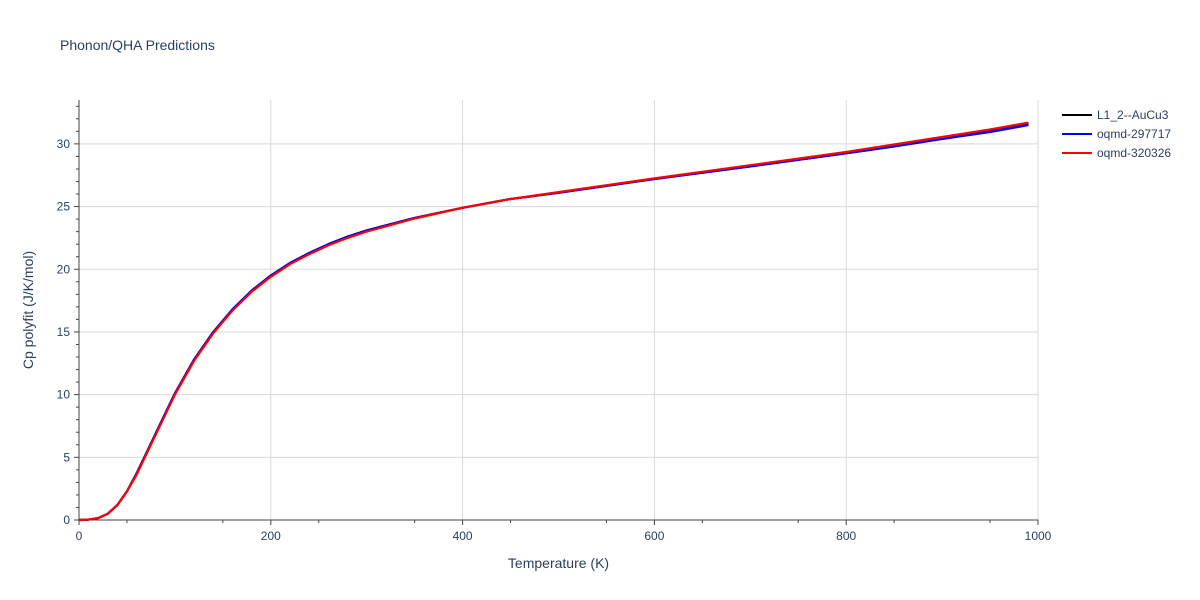 This screenshot has height=600, width=1200. I want to click on y-tick-label: 25, so click(64, 207).